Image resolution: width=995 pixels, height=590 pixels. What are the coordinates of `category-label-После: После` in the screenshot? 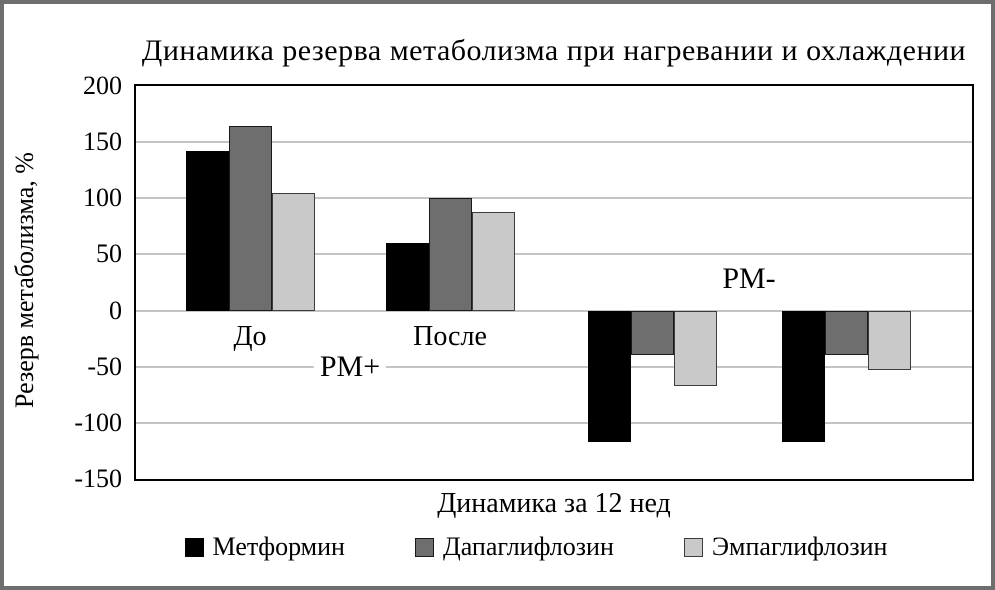 It's located at (450, 336).